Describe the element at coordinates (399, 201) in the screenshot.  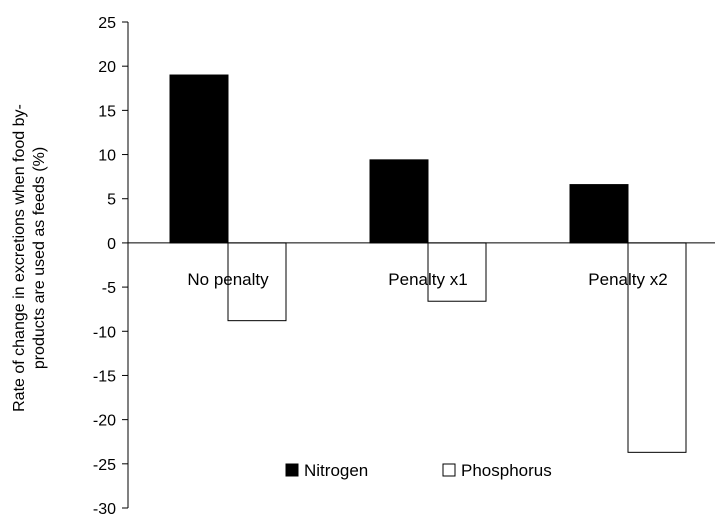
I see `bar-nitrogen-penalty-x1` at that location.